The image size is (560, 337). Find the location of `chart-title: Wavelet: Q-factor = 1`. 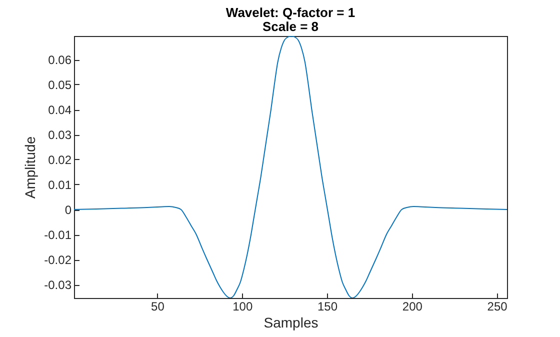

chart-title: Wavelet: Q-factor = 1 is located at coordinates (291, 12).